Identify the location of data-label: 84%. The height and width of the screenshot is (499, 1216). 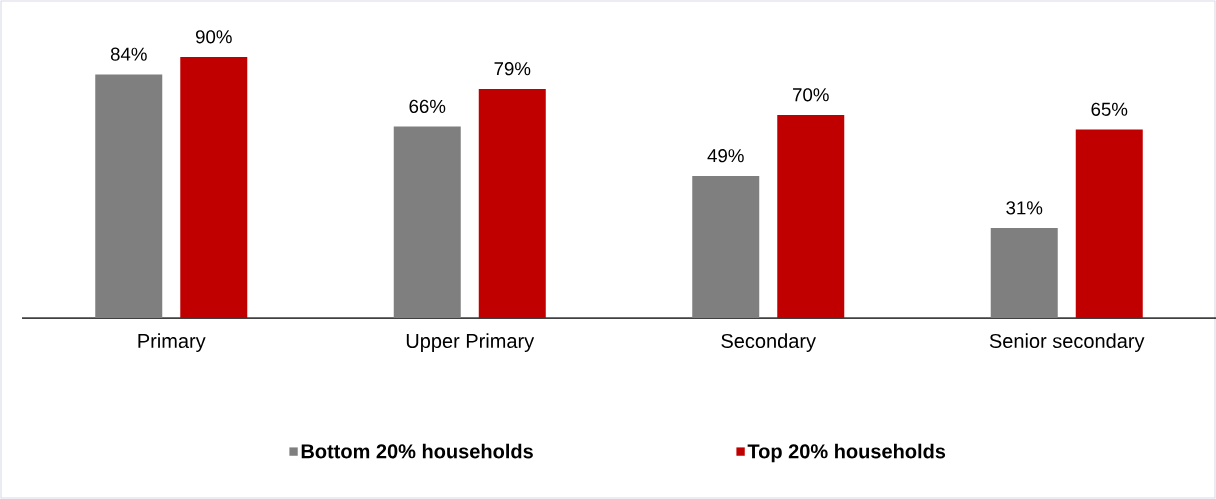
(128, 54).